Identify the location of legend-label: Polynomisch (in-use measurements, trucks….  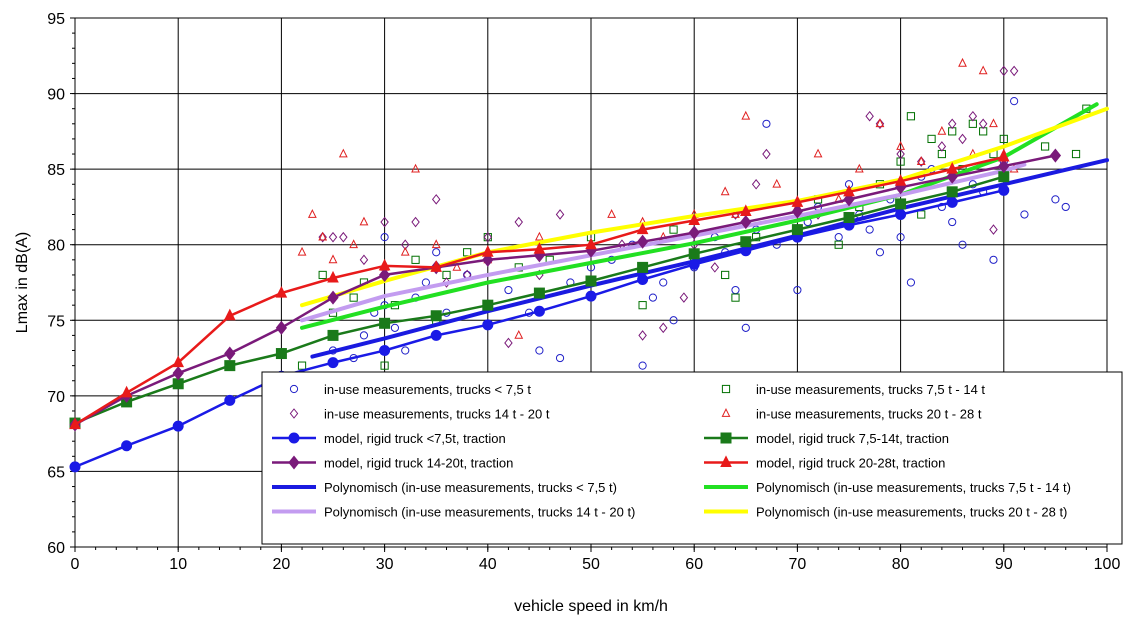
(470, 487).